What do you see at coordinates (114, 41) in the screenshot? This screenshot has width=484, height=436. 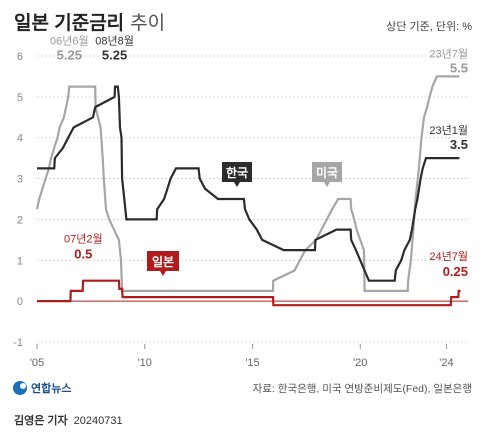 I see `annotation-date: 08년8월` at bounding box center [114, 41].